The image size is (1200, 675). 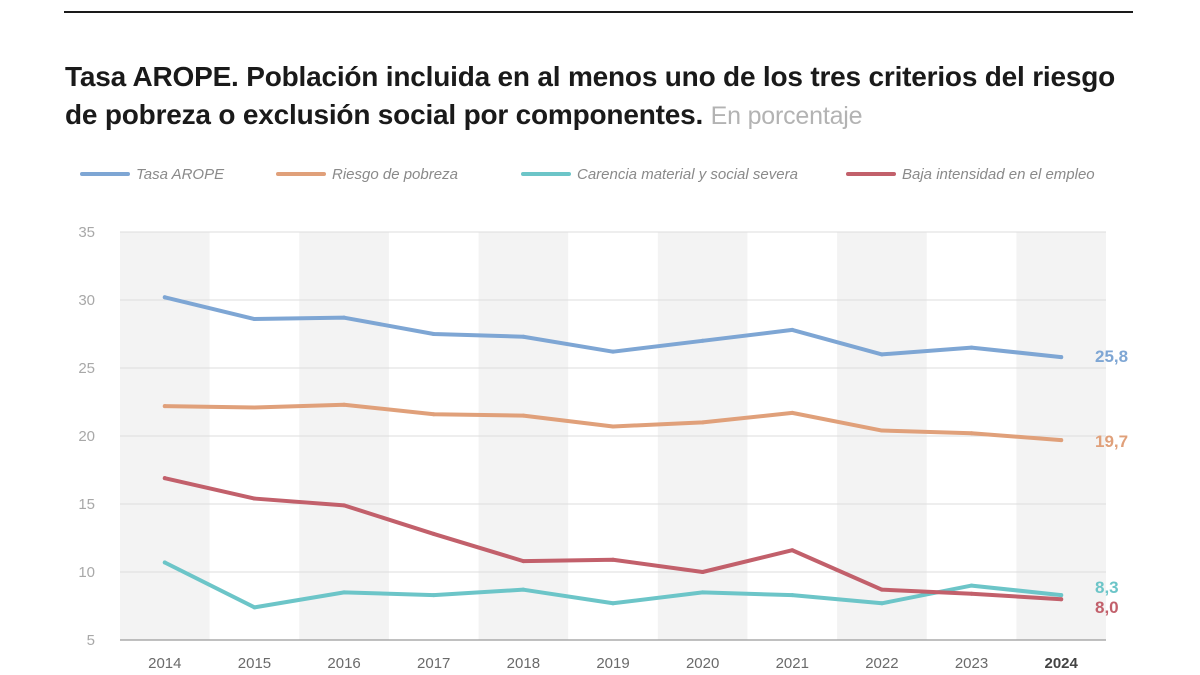 I want to click on legend-item: Tasa AROPE, so click(x=152, y=174).